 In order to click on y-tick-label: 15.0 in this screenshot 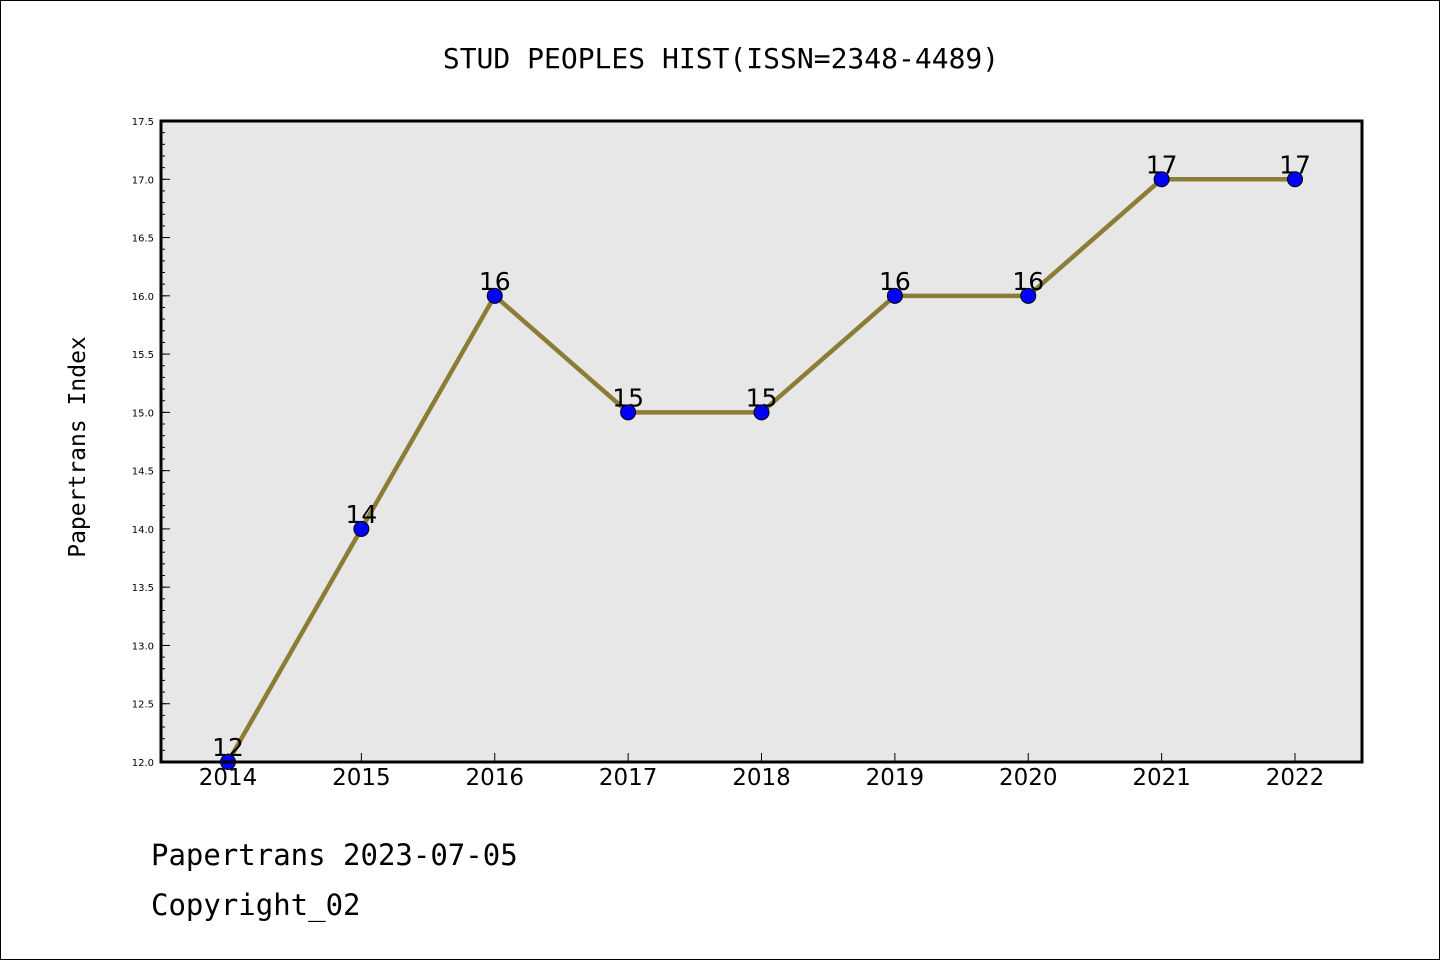, I will do `click(143, 413)`.